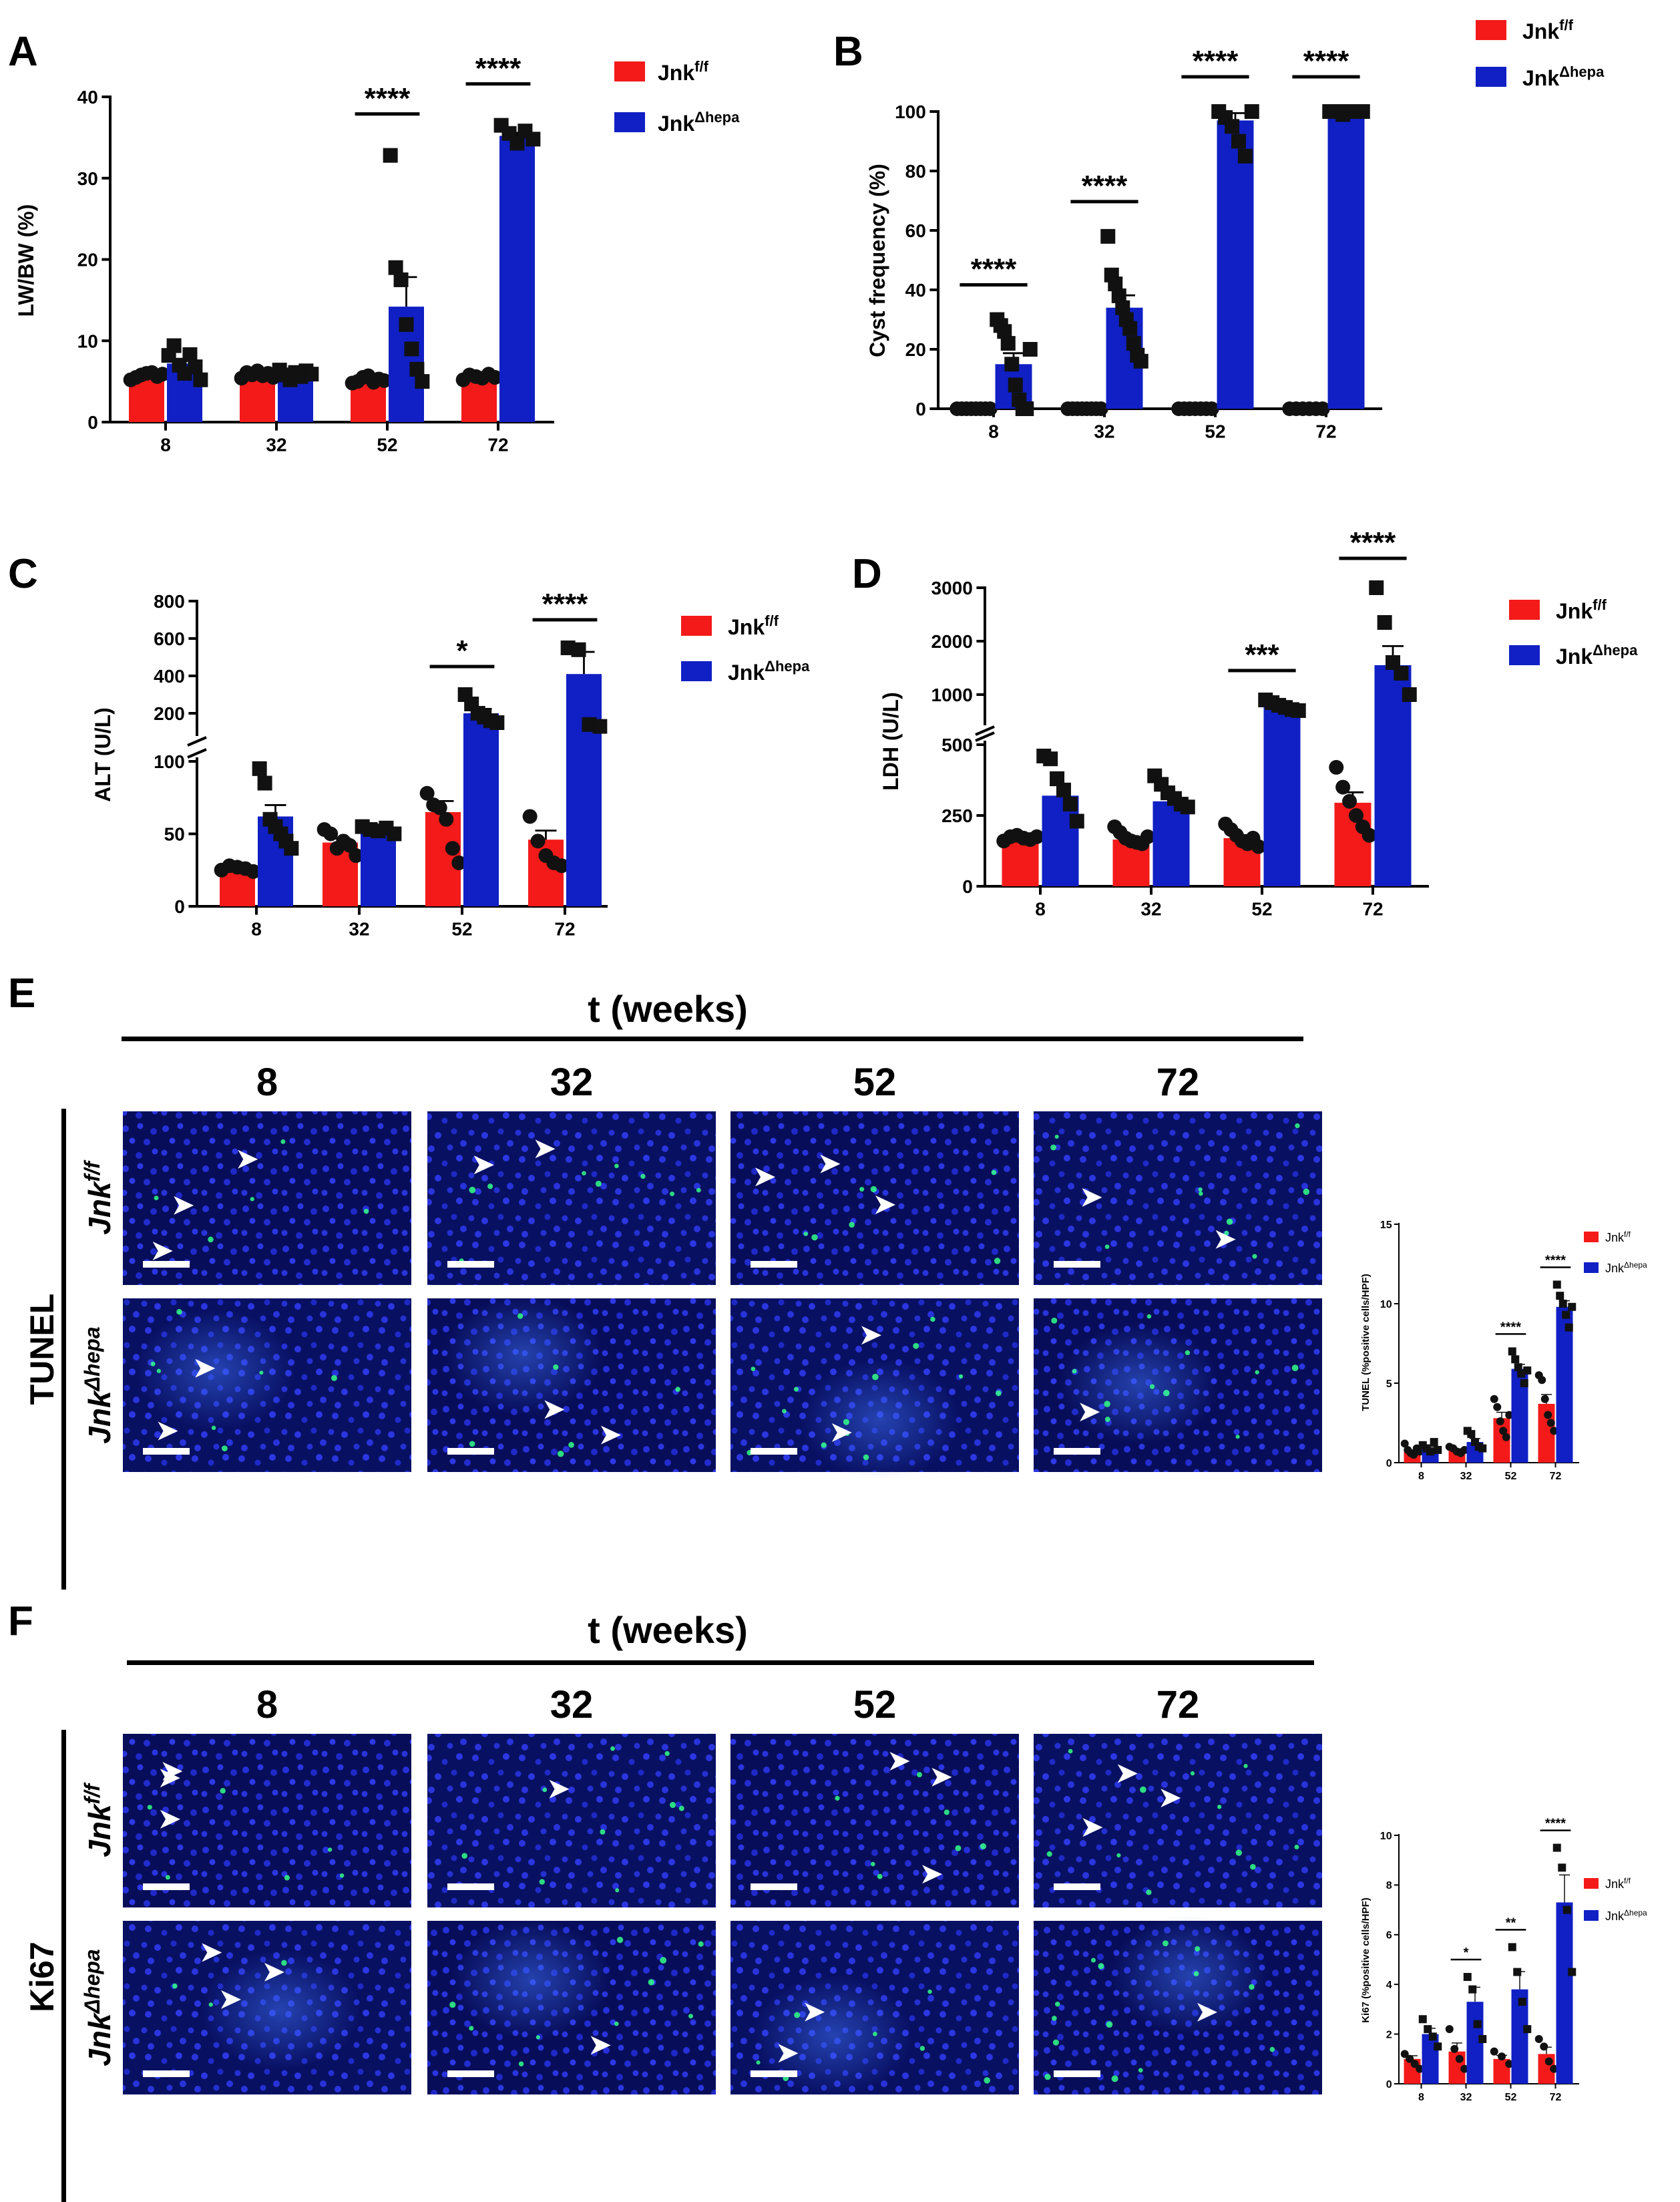  What do you see at coordinates (1235, 264) in the screenshot?
I see `chart-b-bar-mutant` at bounding box center [1235, 264].